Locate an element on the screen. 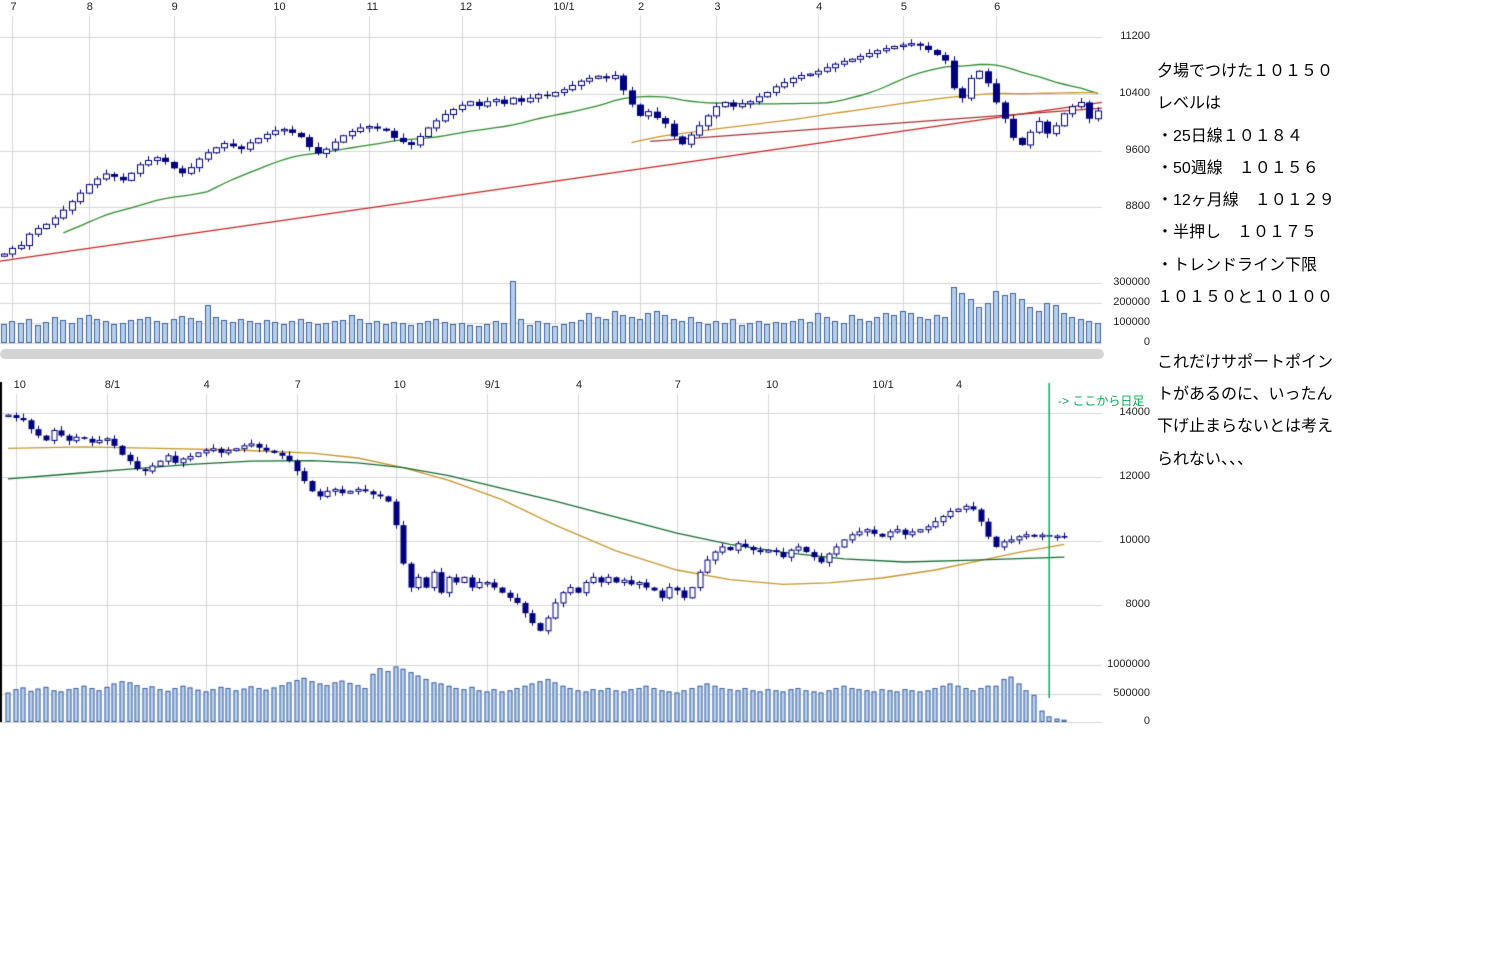  x-tick-label: 5 is located at coordinates (903, 7).